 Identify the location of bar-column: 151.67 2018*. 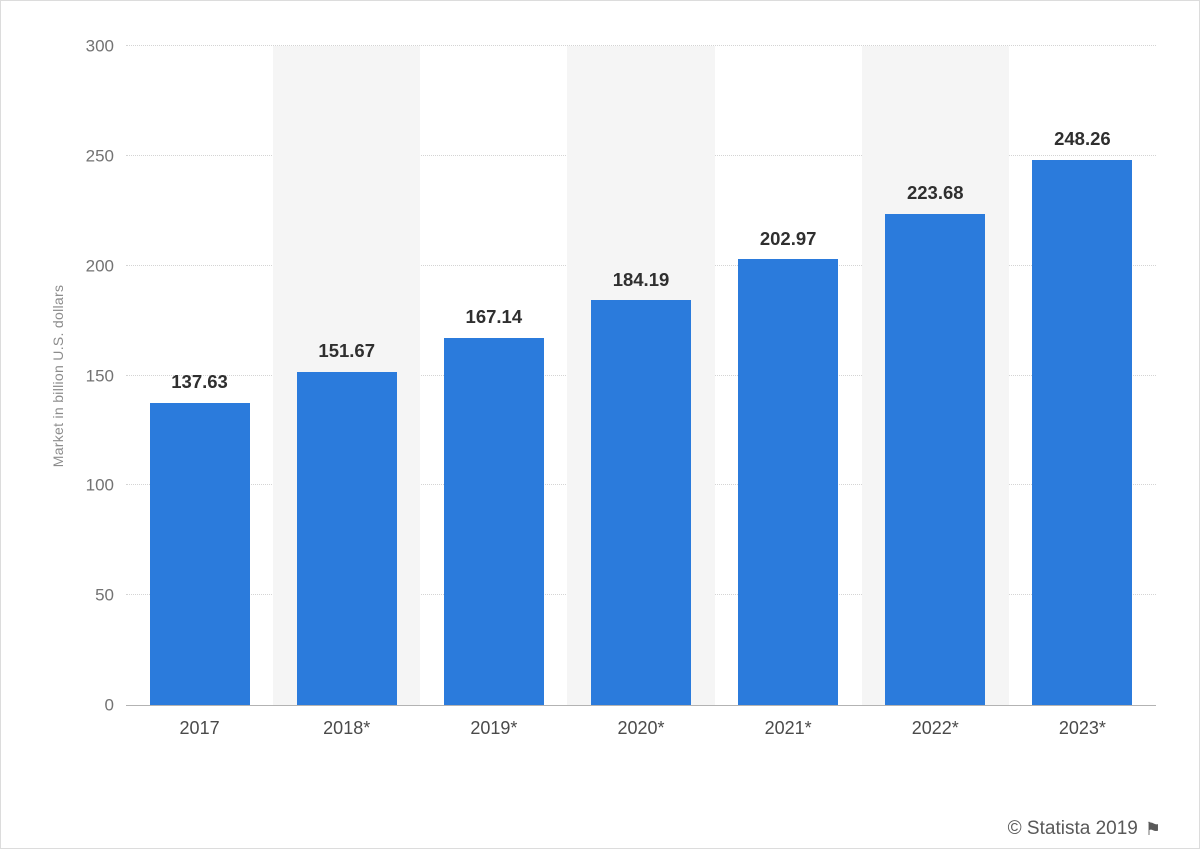
(347, 391).